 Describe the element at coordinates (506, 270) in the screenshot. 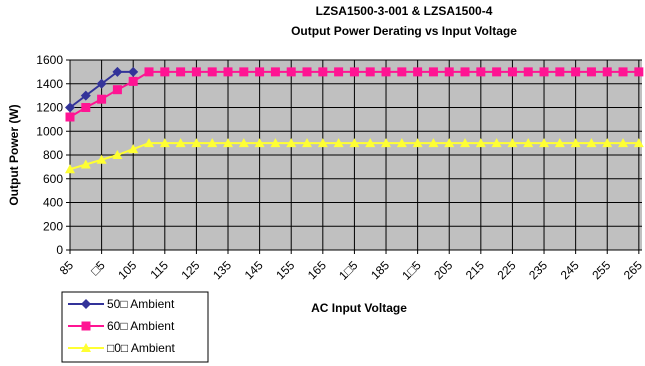

I see `x-tick-label: 225` at that location.